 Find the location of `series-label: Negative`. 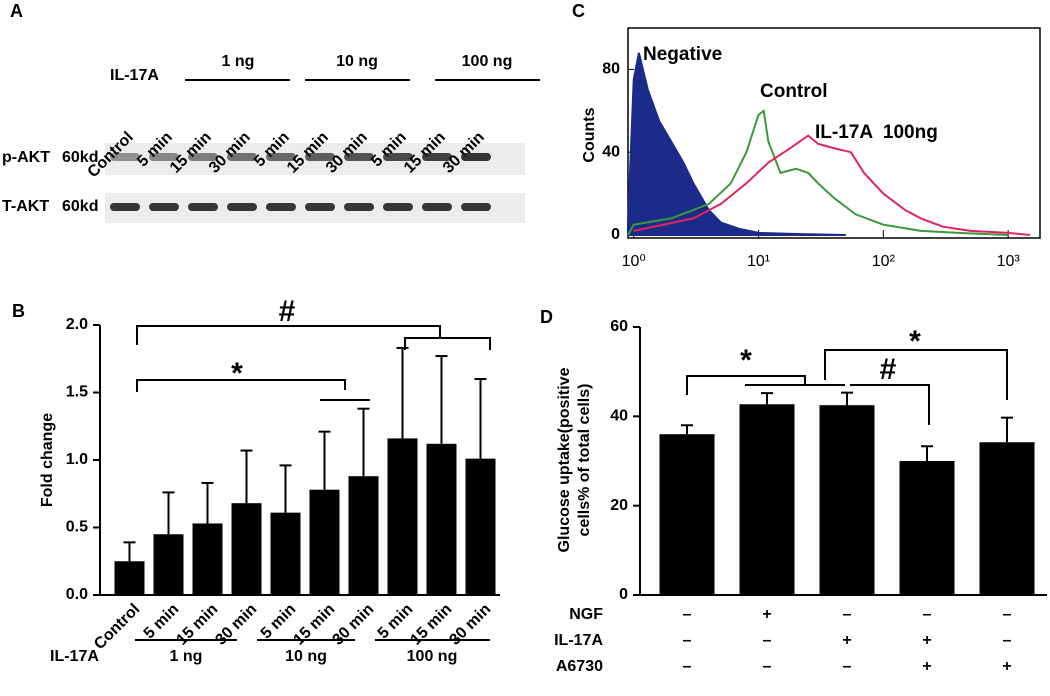

series-label: Negative is located at coordinates (682, 54).